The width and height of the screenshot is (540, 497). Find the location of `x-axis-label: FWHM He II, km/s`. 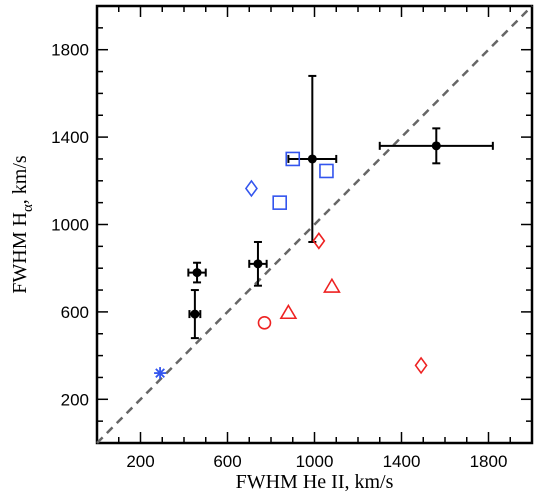

x-axis-label: FWHM He II, km/s is located at coordinates (315, 482).